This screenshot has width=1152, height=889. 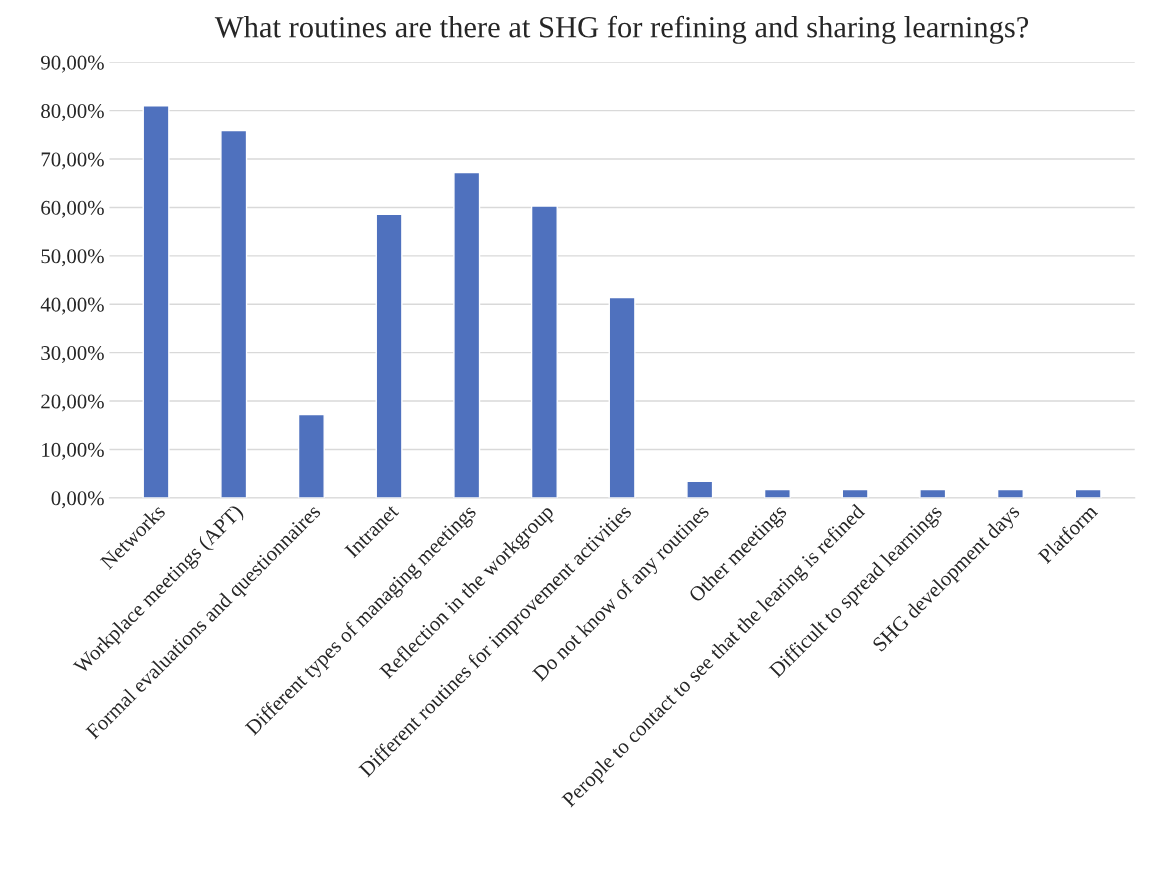 What do you see at coordinates (72, 306) in the screenshot?
I see `y-tick-label: 40,00%` at bounding box center [72, 306].